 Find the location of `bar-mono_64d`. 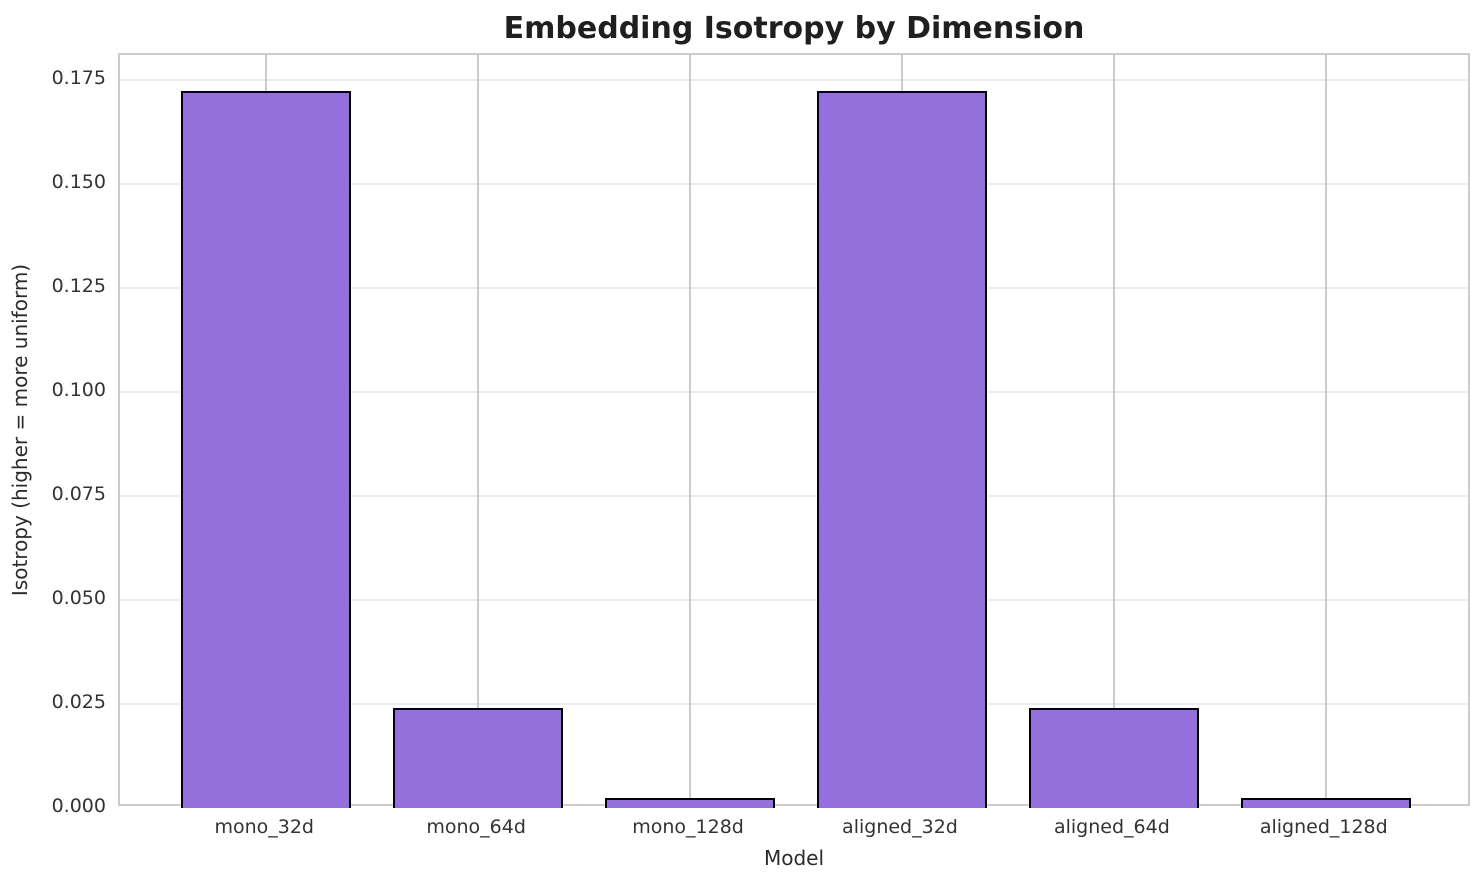

bar-mono_64d is located at coordinates (478, 758).